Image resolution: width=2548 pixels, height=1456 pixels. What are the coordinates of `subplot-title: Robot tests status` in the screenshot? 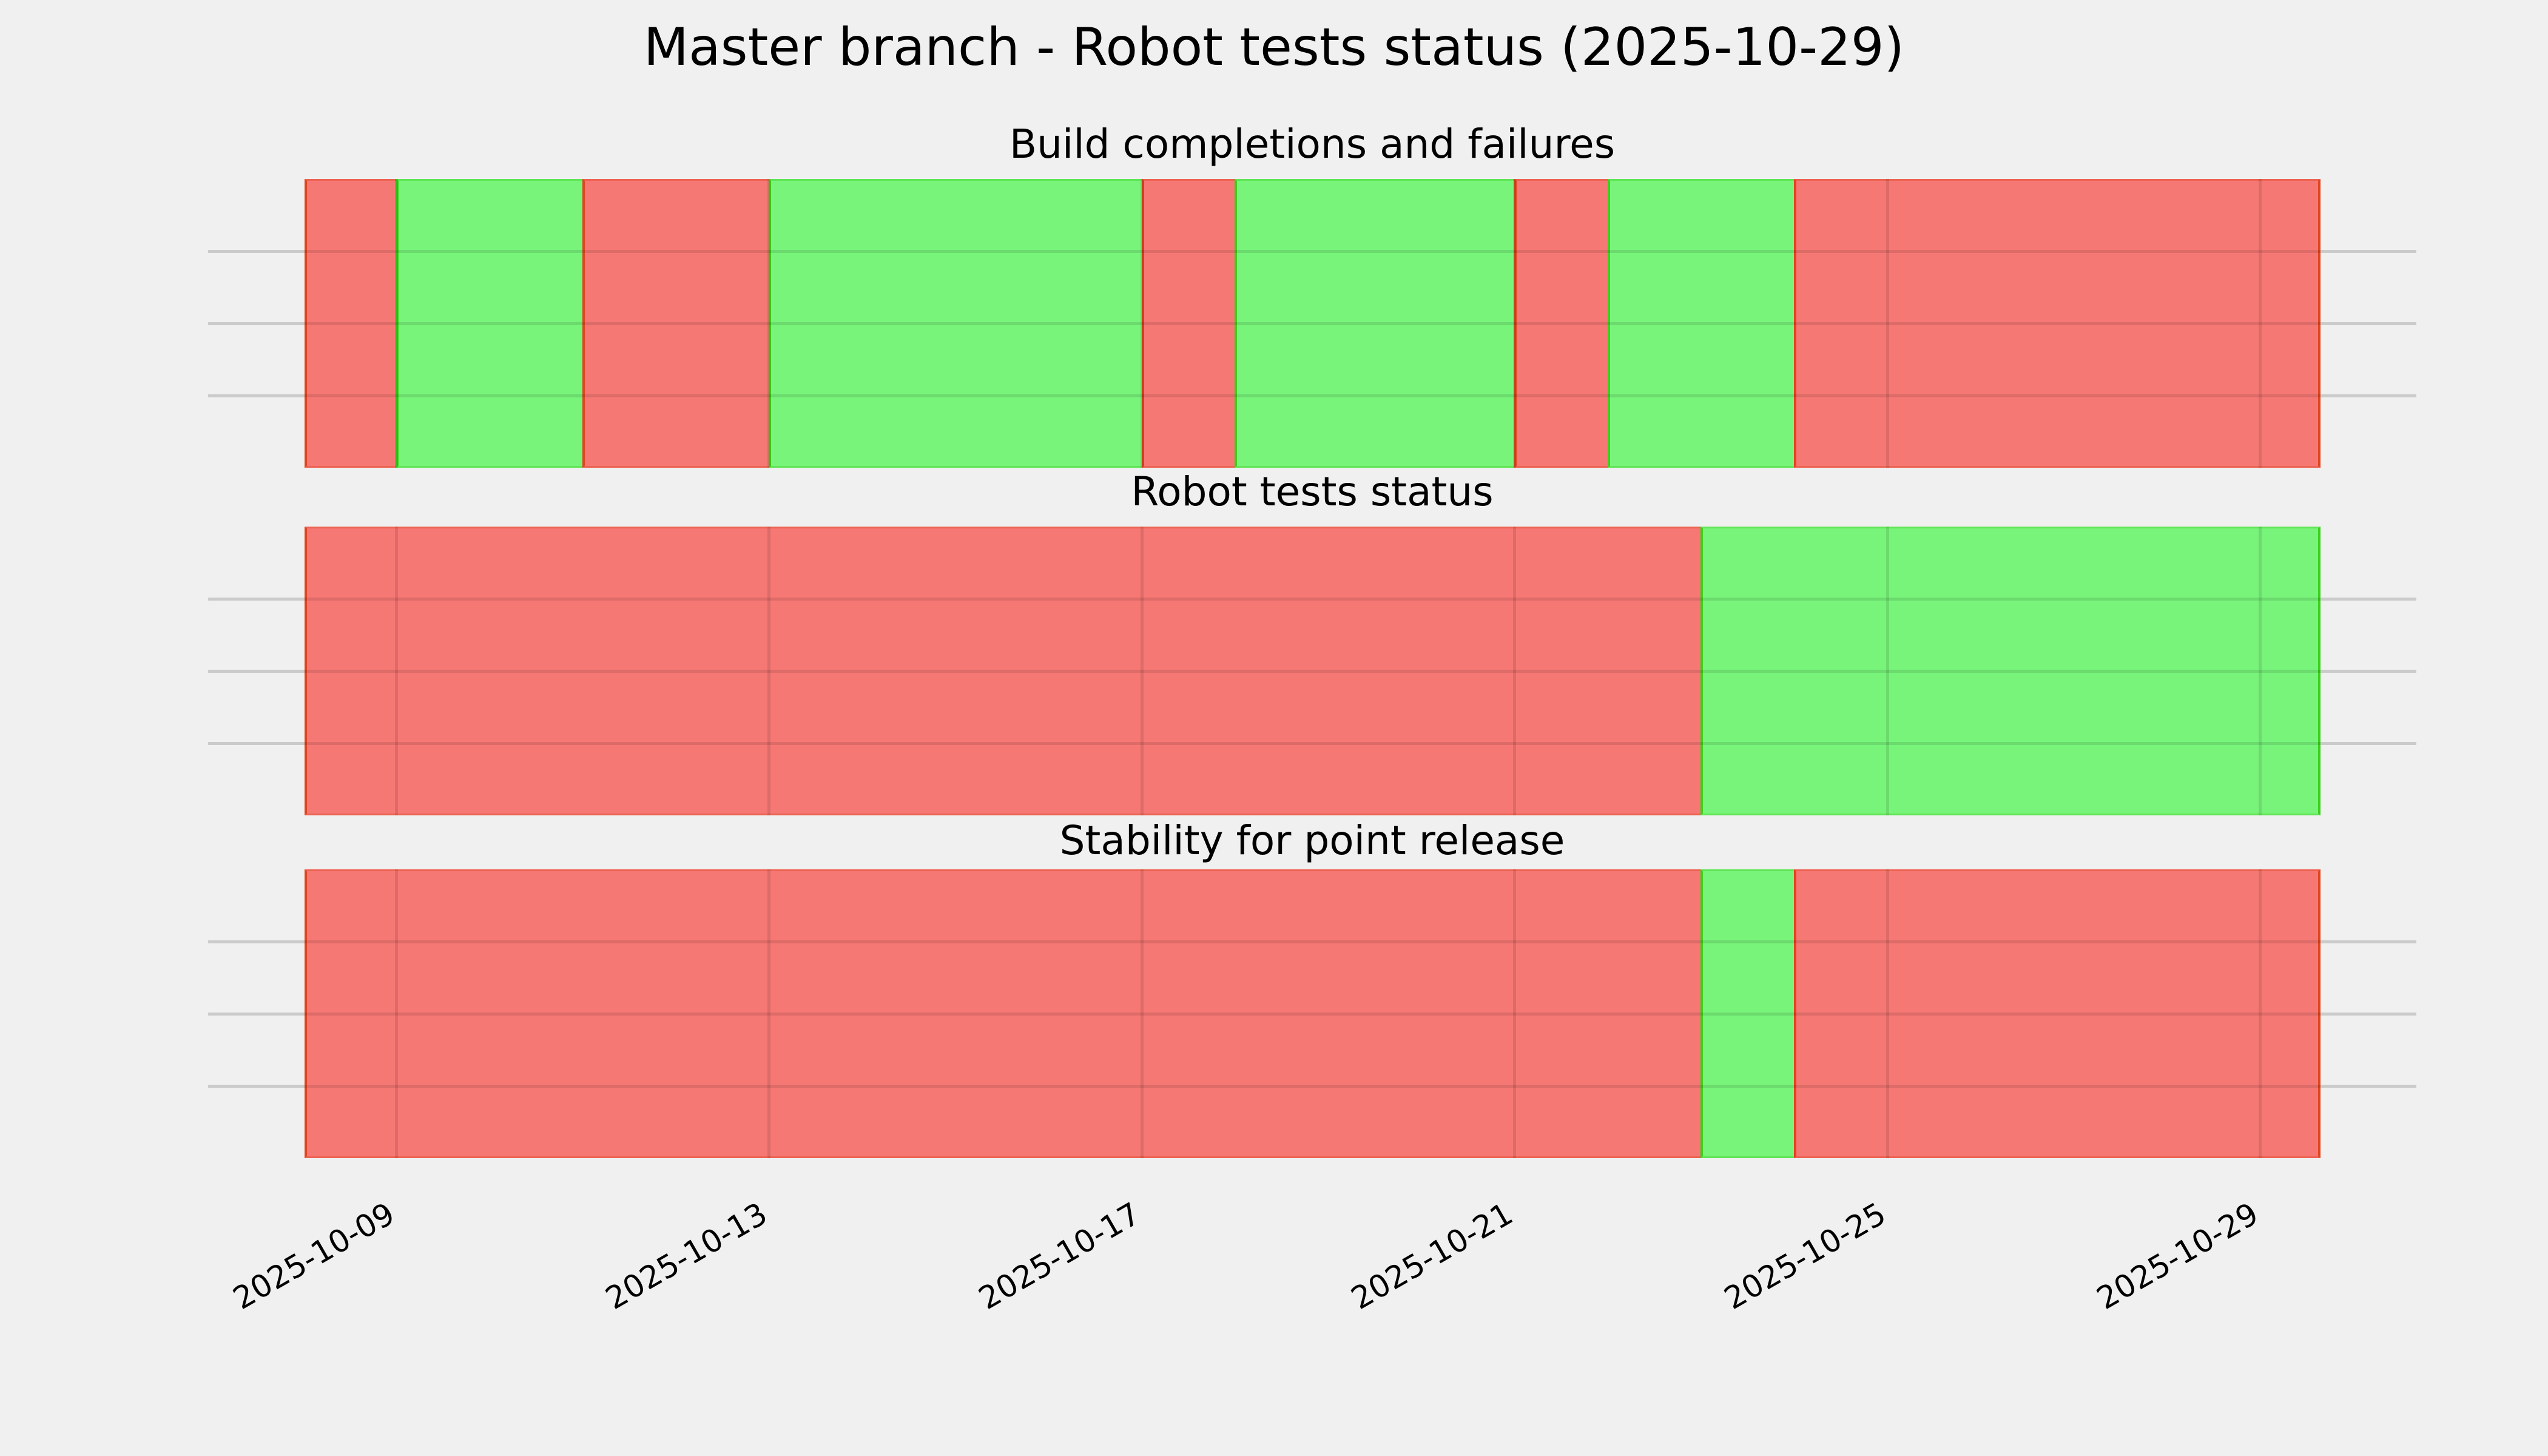 It's located at (1312, 491).